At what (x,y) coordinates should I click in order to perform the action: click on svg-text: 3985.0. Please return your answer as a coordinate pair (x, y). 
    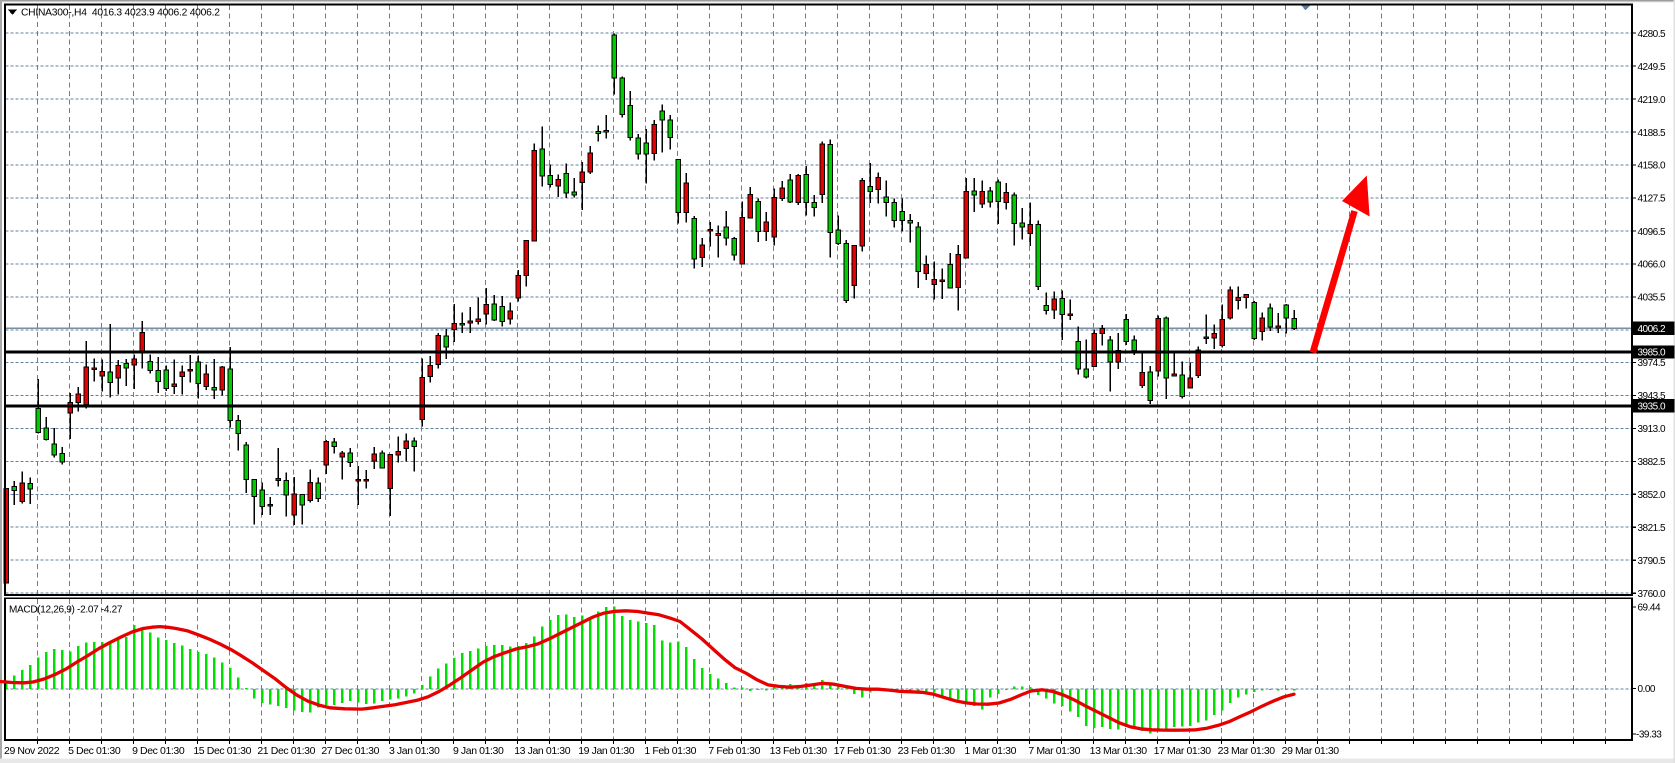
    Looking at the image, I should click on (1652, 353).